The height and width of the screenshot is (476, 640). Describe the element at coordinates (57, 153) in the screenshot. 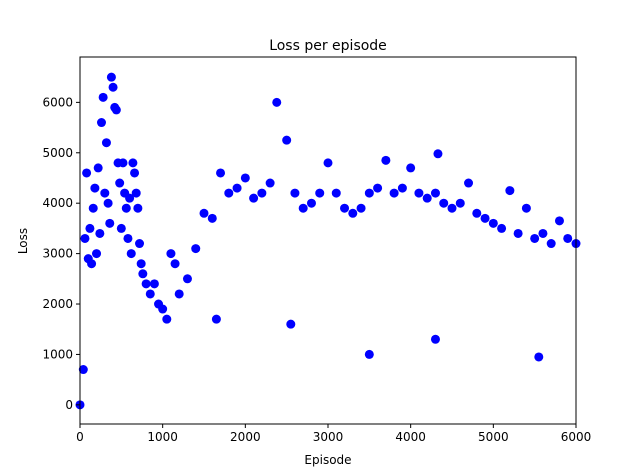

I see `y-tick-label: 5000` at that location.